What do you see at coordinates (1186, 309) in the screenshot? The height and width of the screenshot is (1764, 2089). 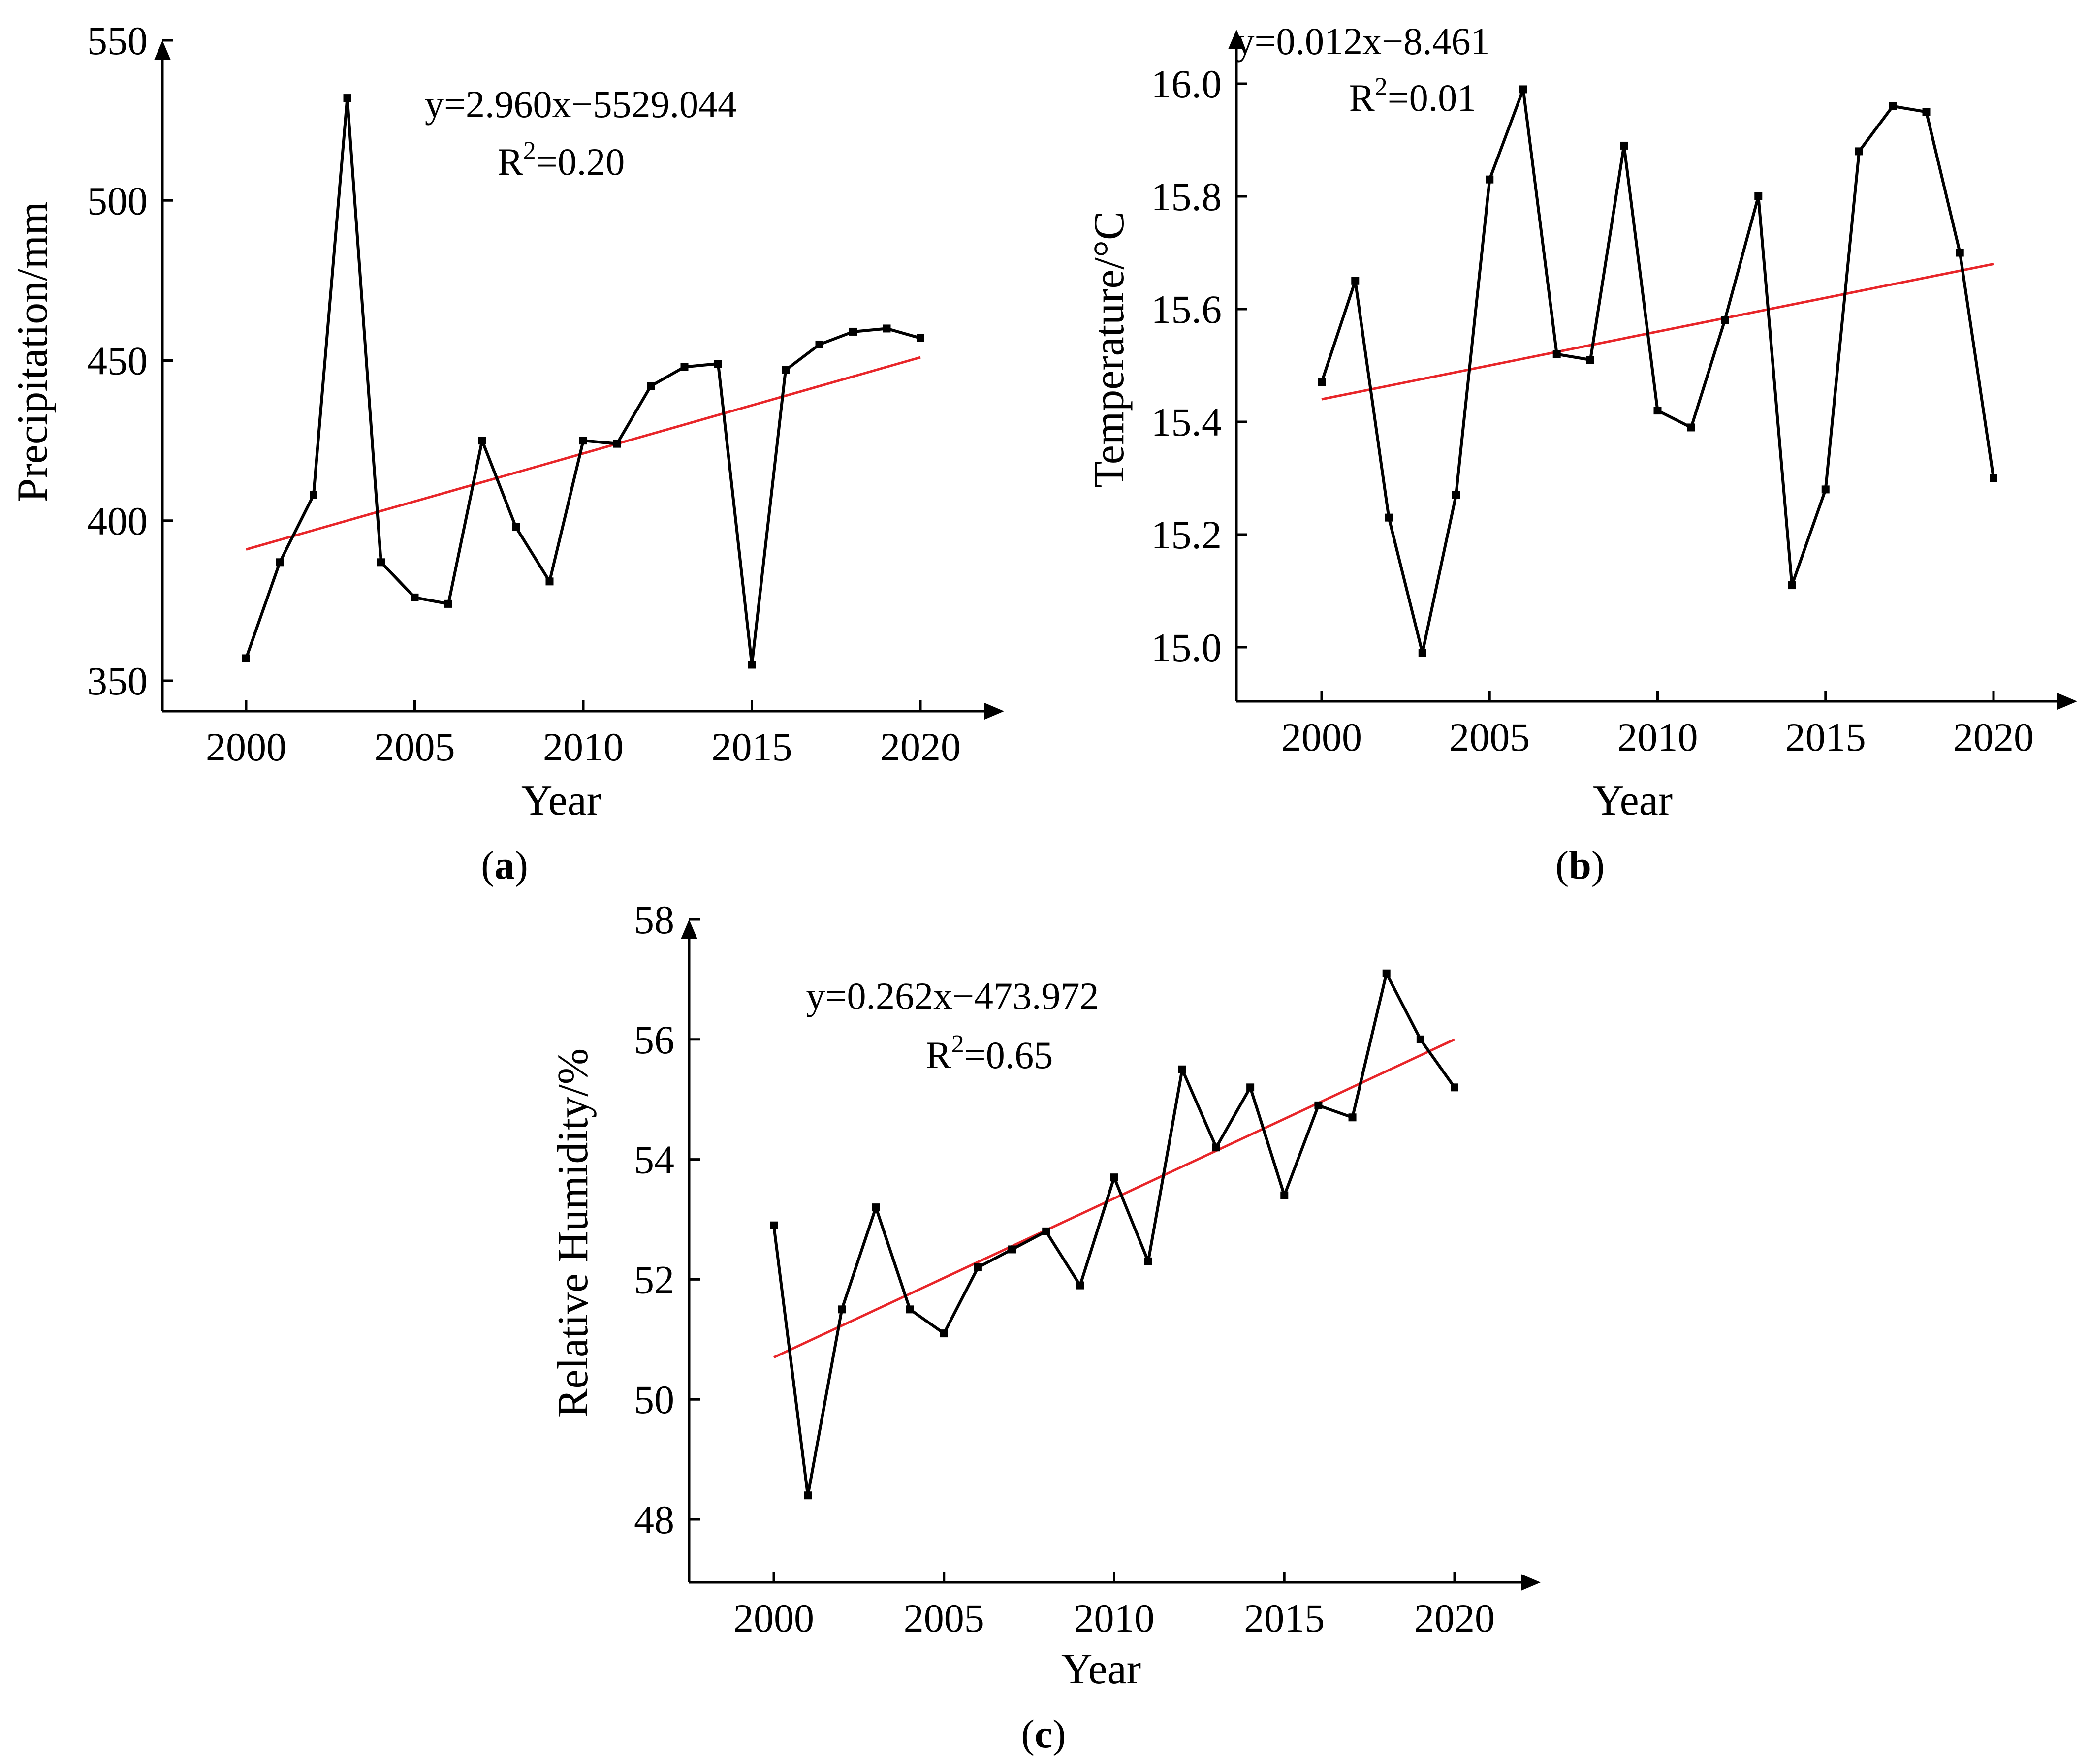 I see `panel-b-y-tick-label: 15.6` at bounding box center [1186, 309].